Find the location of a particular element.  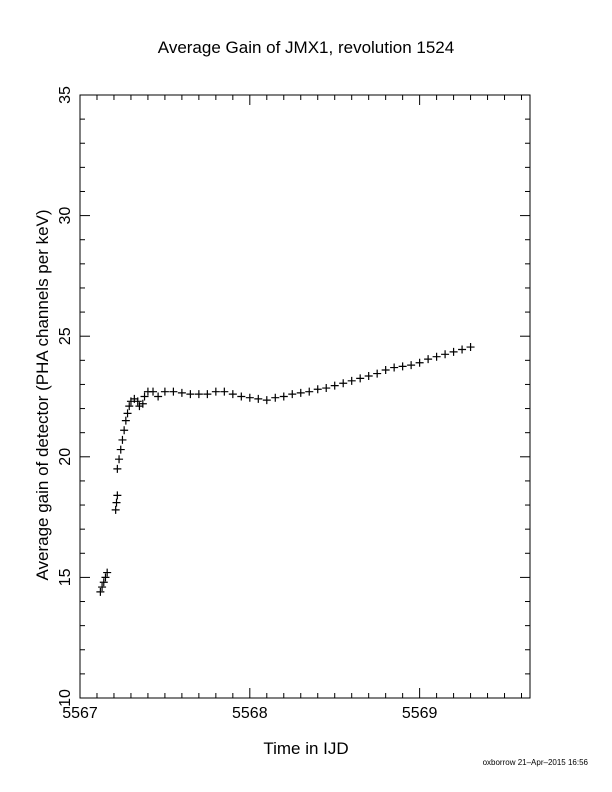

y-tick-label: 15 is located at coordinates (65, 577).